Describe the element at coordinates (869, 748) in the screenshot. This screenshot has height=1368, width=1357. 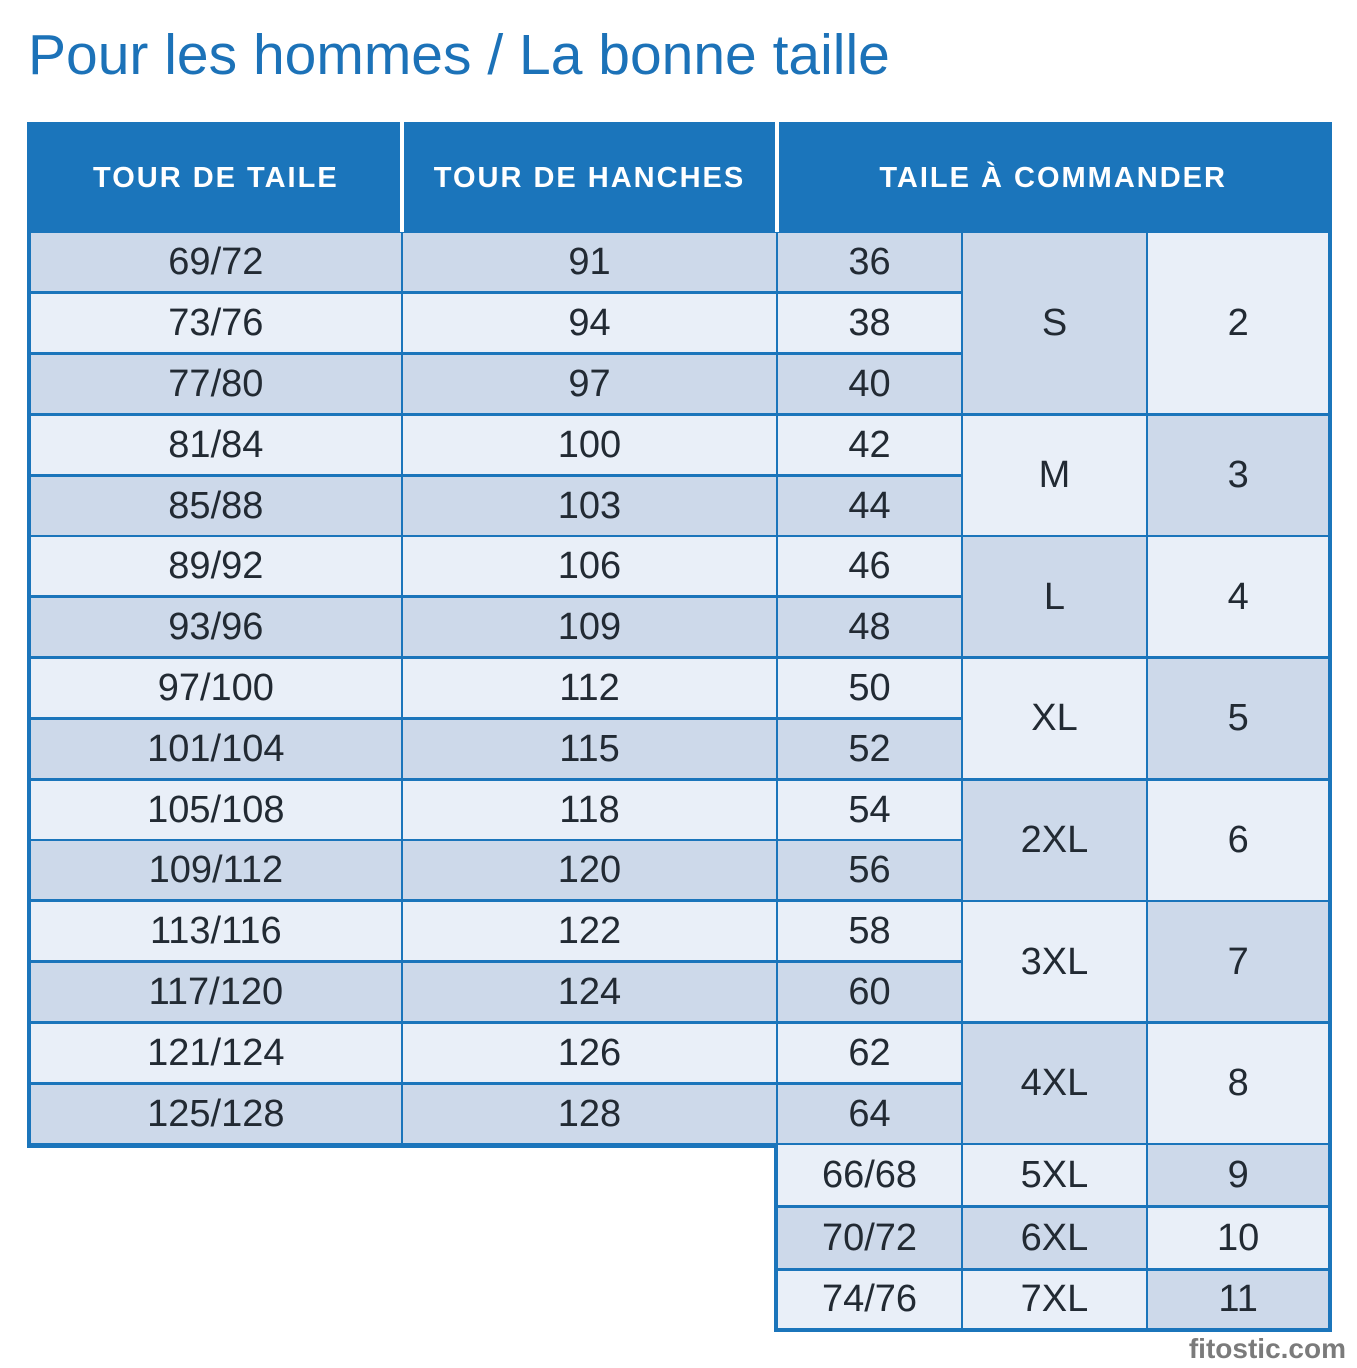
I see `size-cell: 52` at that location.